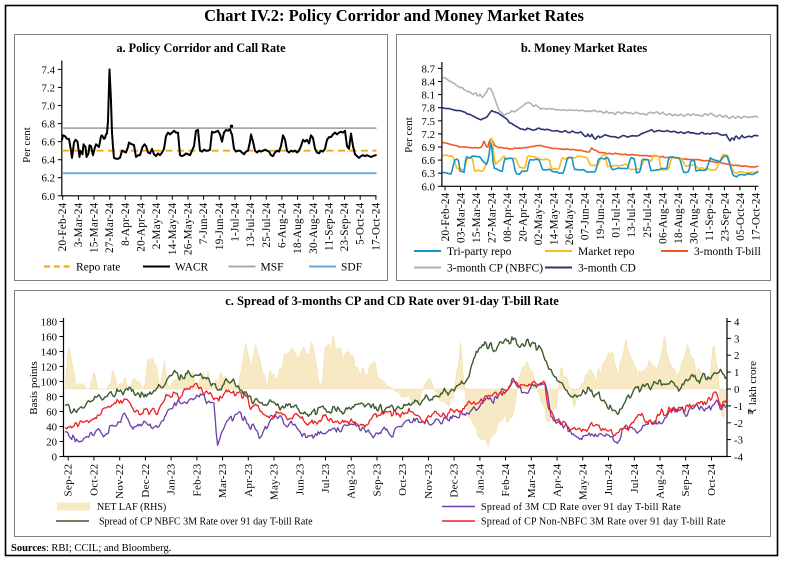 The height and width of the screenshot is (568, 785). What do you see at coordinates (98, 268) in the screenshot?
I see `svg-text: Repo rate` at bounding box center [98, 268].